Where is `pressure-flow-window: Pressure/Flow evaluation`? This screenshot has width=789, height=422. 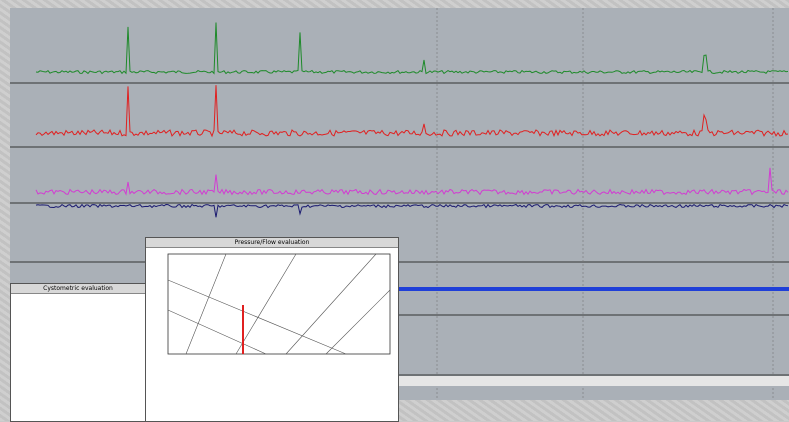
pressure-flow-window: Pressure/Flow evaluation is located at coordinates (272, 329).